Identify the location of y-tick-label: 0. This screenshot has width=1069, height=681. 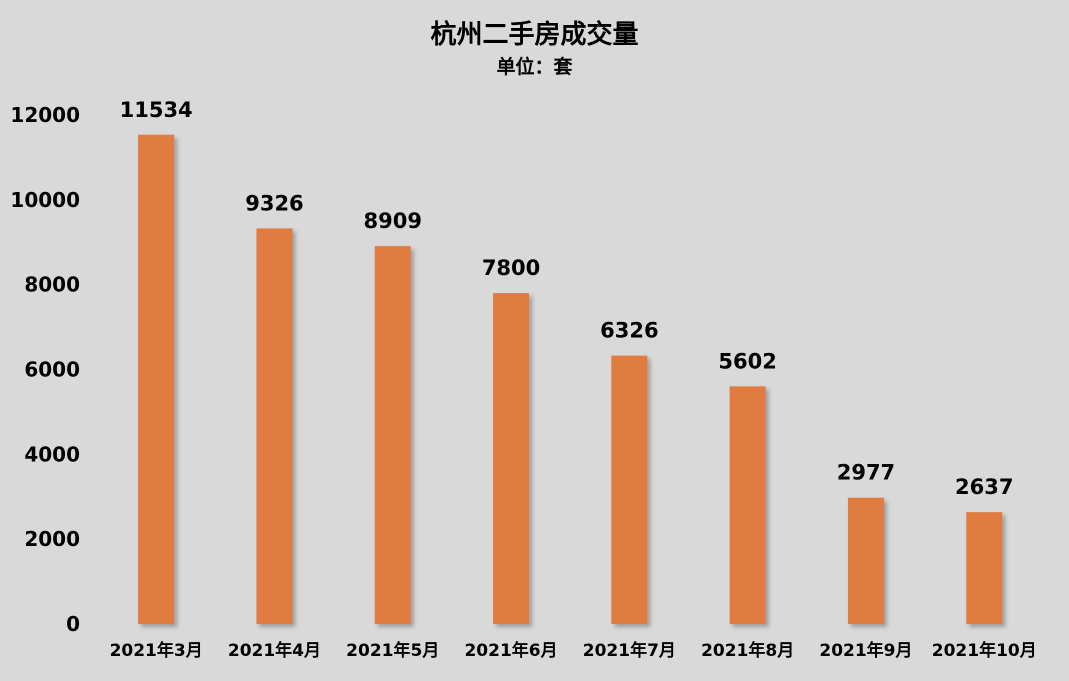
(73, 624).